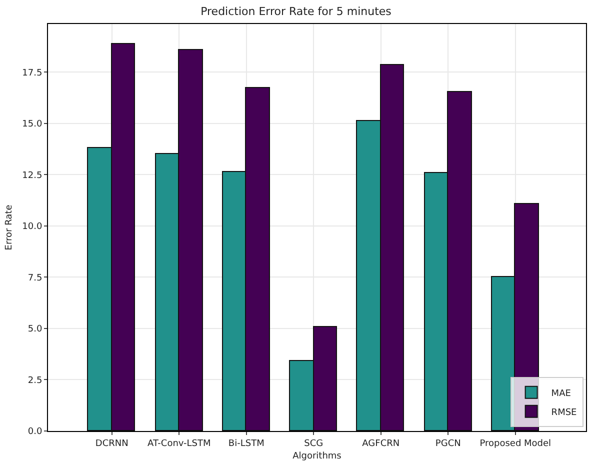 Image resolution: width=592 pixels, height=471 pixels. What do you see at coordinates (32, 125) in the screenshot?
I see `y-tick-label: 15.0` at bounding box center [32, 125].